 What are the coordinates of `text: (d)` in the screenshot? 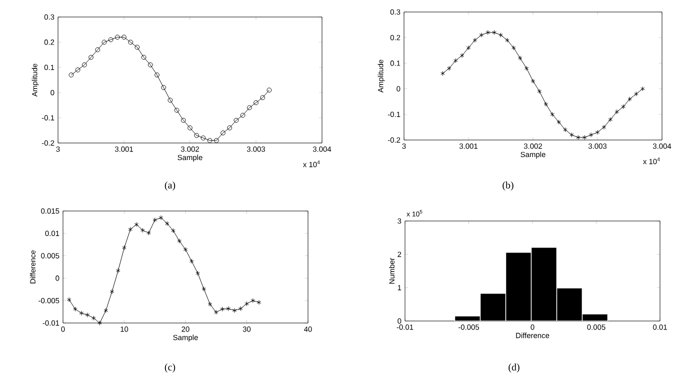 It's located at (514, 368).